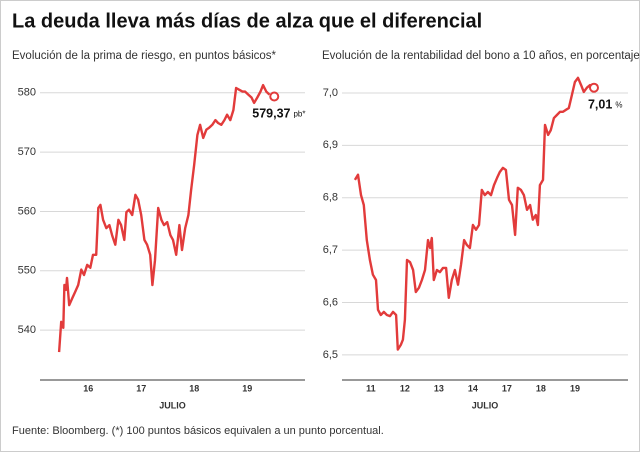 The height and width of the screenshot is (457, 640). What do you see at coordinates (600, 105) in the screenshot?
I see `end-label-value: 7,01` at bounding box center [600, 105].